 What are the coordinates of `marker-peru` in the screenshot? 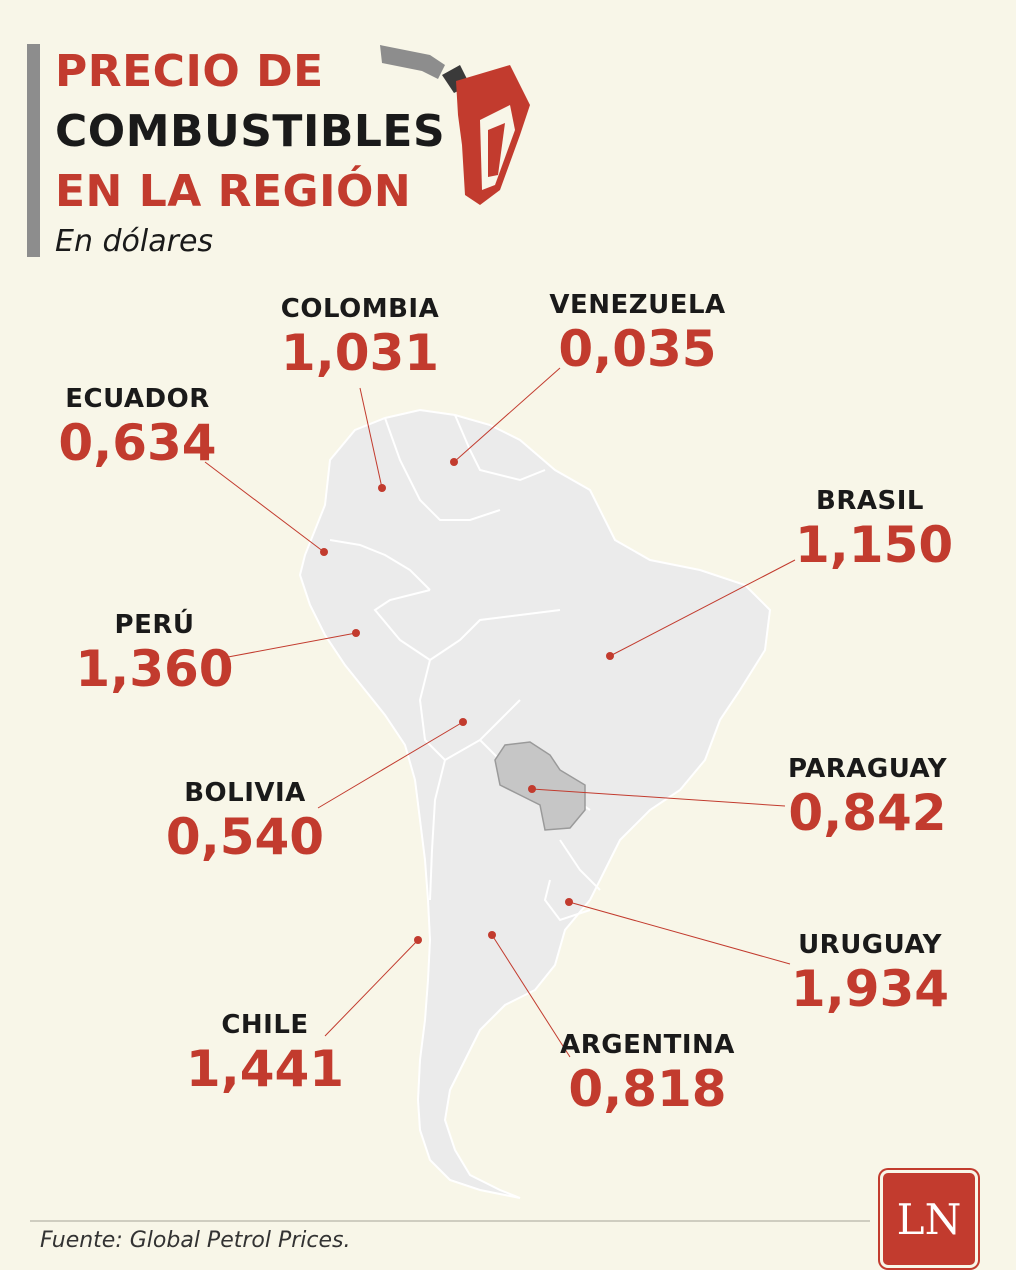 It's located at (356, 633).